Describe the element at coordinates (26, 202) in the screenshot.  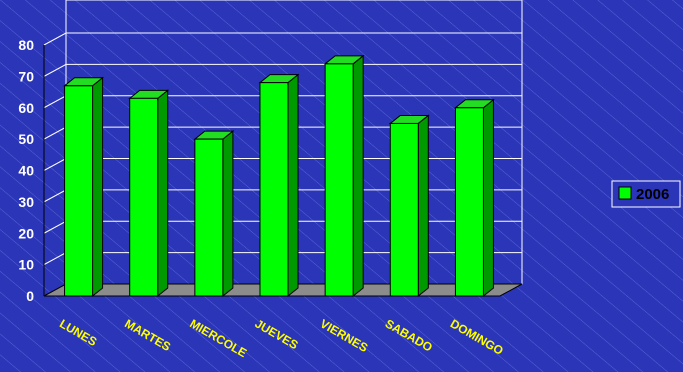
I see `y-tick-label: 30` at that location.